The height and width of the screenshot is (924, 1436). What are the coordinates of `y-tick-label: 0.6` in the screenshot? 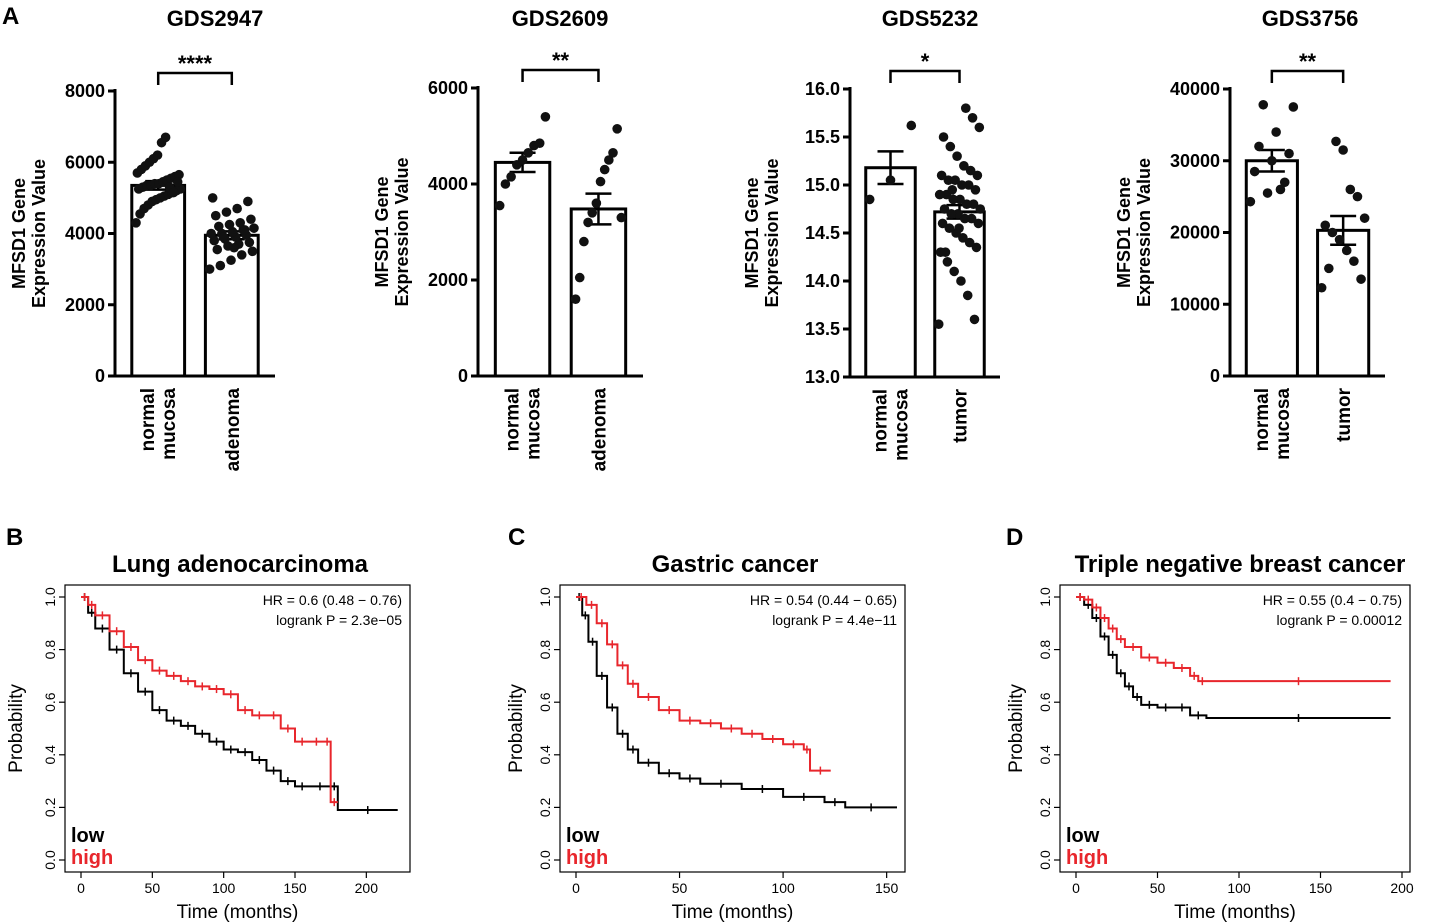 It's located at (545, 702).